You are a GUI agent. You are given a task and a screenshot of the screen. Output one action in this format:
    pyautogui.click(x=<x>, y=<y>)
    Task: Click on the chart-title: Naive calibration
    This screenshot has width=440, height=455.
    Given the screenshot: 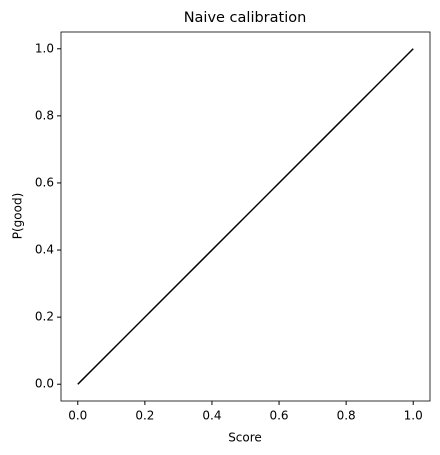 What is the action you would take?
    pyautogui.click(x=245, y=18)
    